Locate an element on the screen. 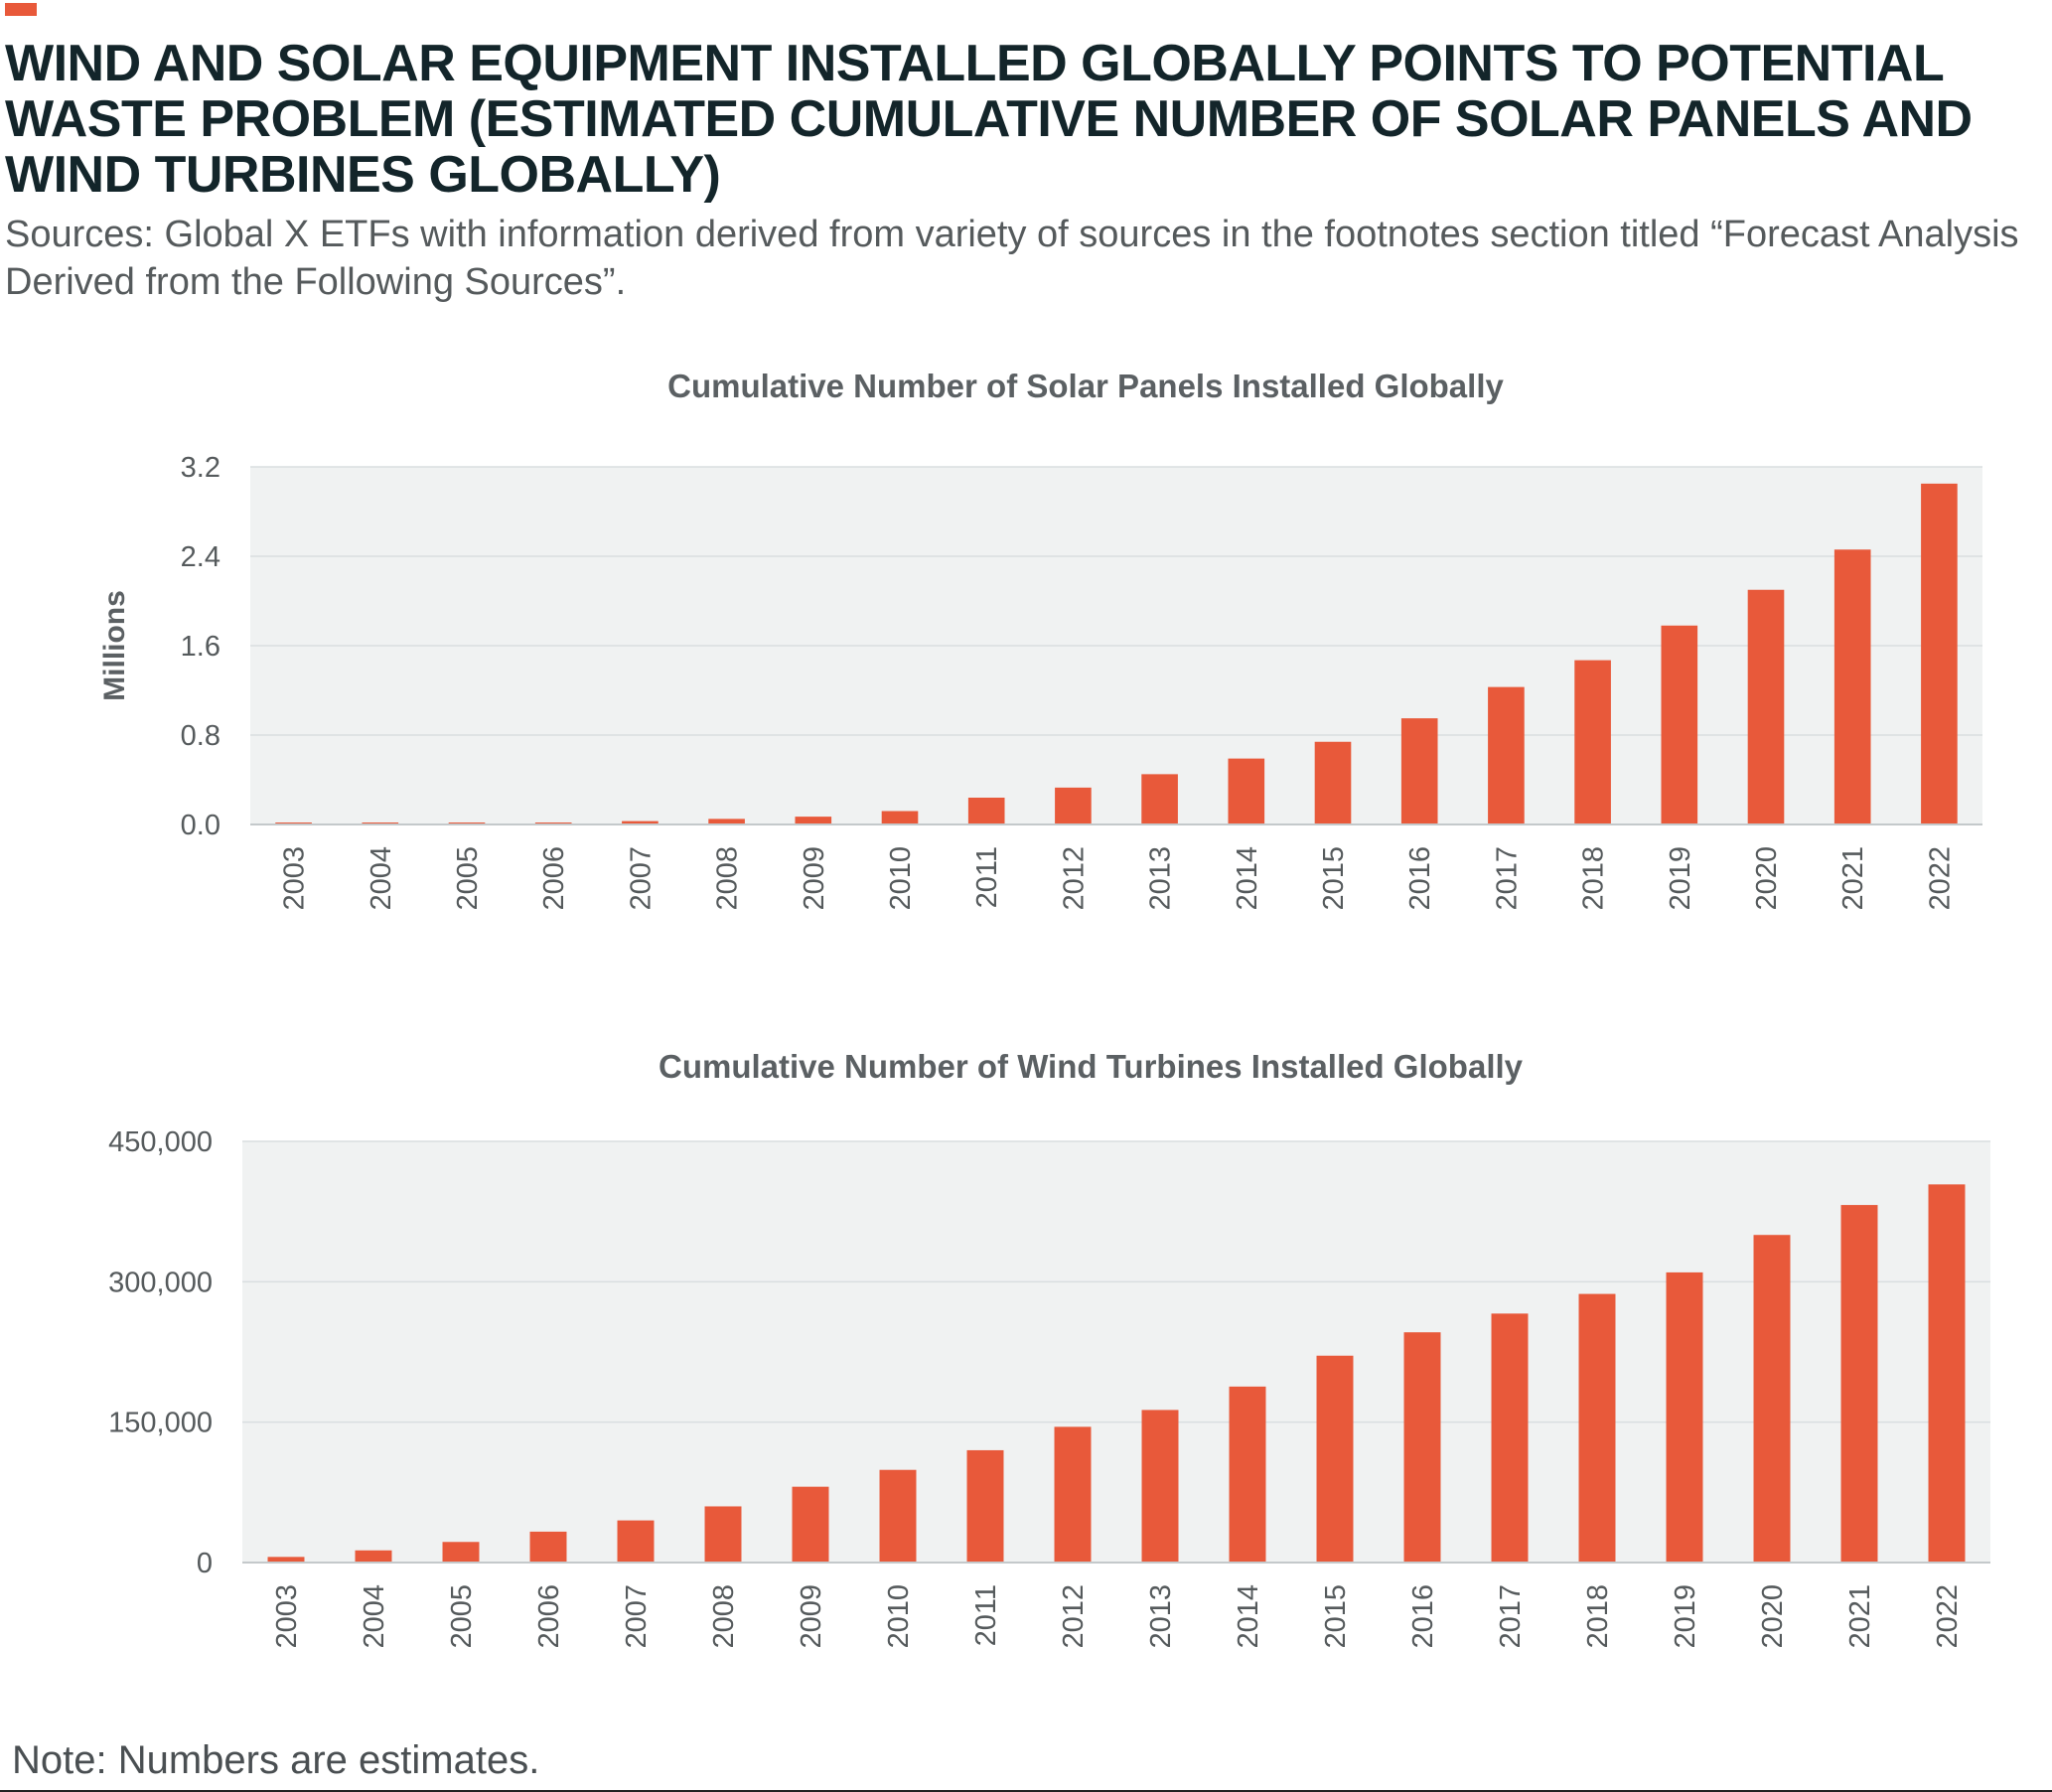 Image resolution: width=2052 pixels, height=1792 pixels. solar-x-tick-label: 2021 is located at coordinates (1853, 878).